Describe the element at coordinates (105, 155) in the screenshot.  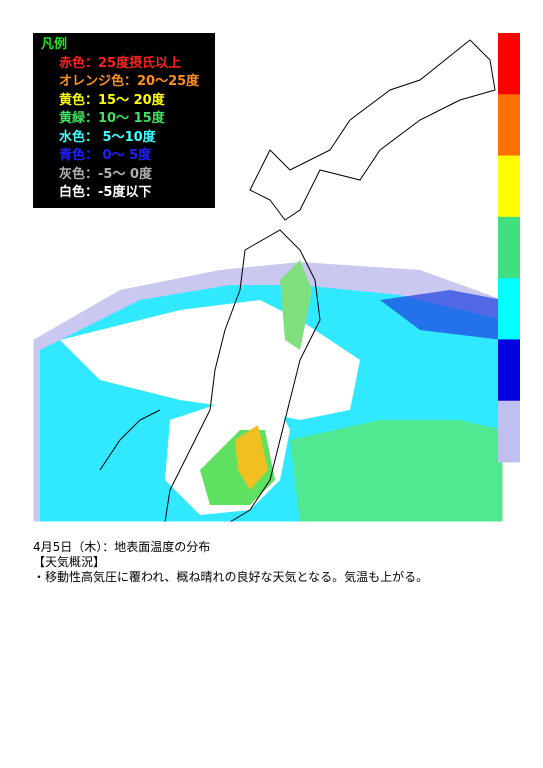
I see `legend-entry: 青色： 0～ 5度` at that location.